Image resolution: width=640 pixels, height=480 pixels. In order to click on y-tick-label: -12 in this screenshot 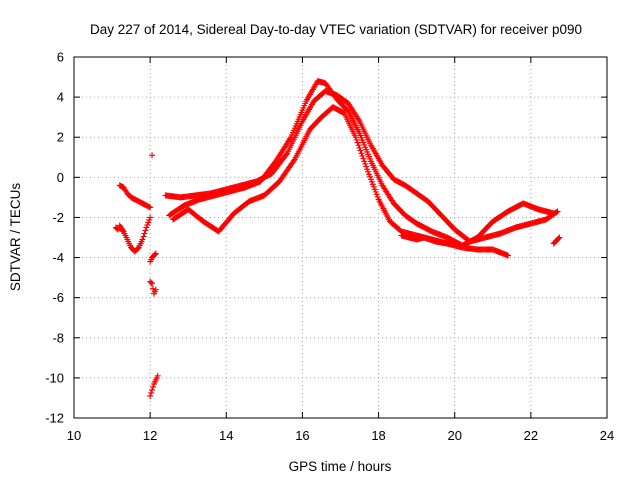, I will do `click(54, 418)`.